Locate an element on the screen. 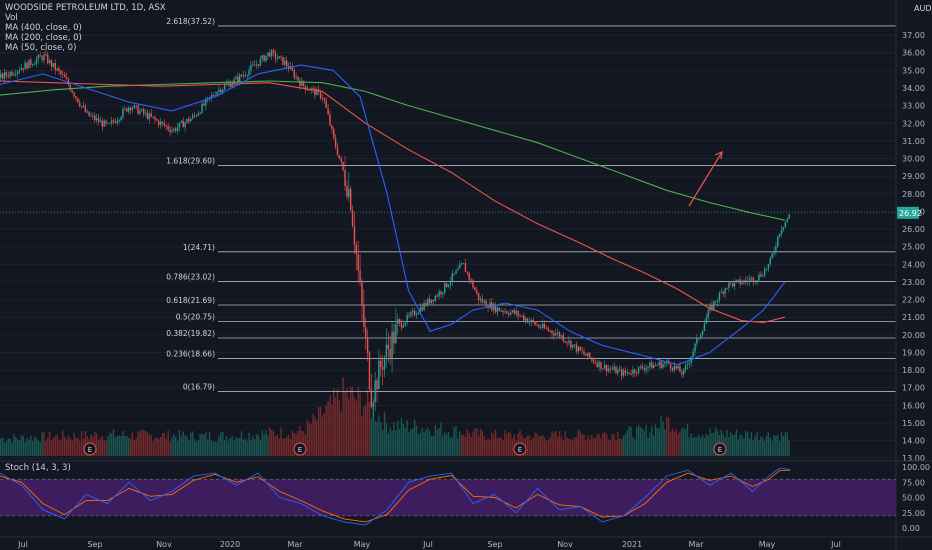 This screenshot has height=550, width=932. ma200-label: MA (200, close, 0) is located at coordinates (43, 38).